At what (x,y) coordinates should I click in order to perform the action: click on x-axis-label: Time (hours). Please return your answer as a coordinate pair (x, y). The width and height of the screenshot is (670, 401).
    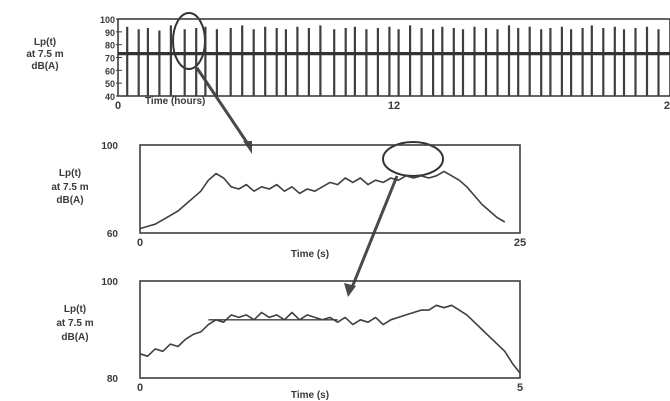
    Looking at the image, I should click on (175, 101).